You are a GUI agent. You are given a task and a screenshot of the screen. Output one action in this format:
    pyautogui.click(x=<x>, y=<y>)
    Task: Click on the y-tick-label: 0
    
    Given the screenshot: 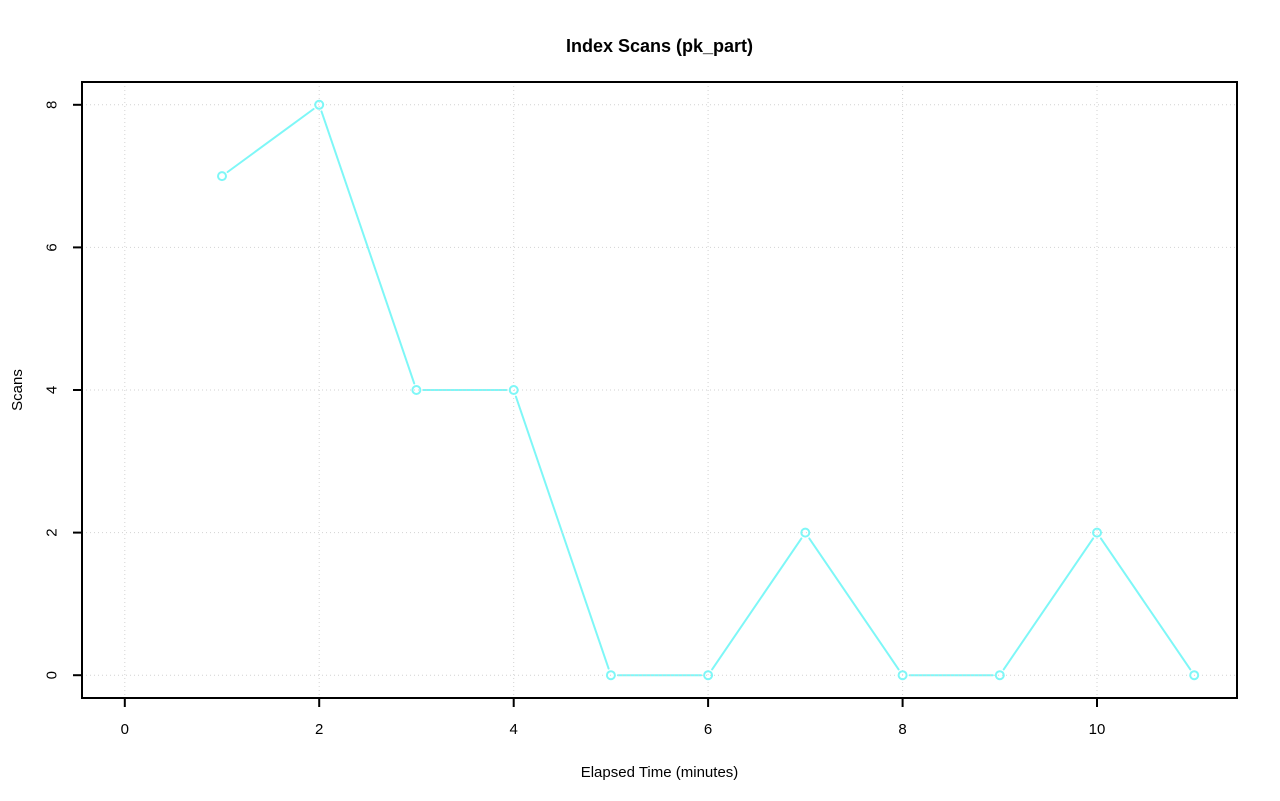 What is the action you would take?
    pyautogui.click(x=52, y=675)
    